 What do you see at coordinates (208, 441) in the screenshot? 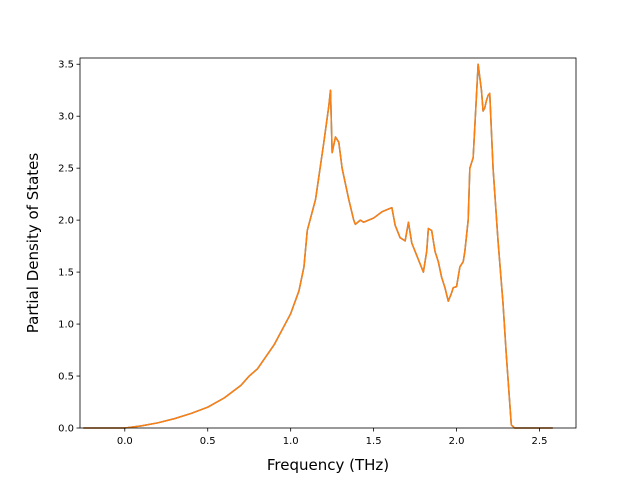
I see `x-tick-label: 0.5` at bounding box center [208, 441].